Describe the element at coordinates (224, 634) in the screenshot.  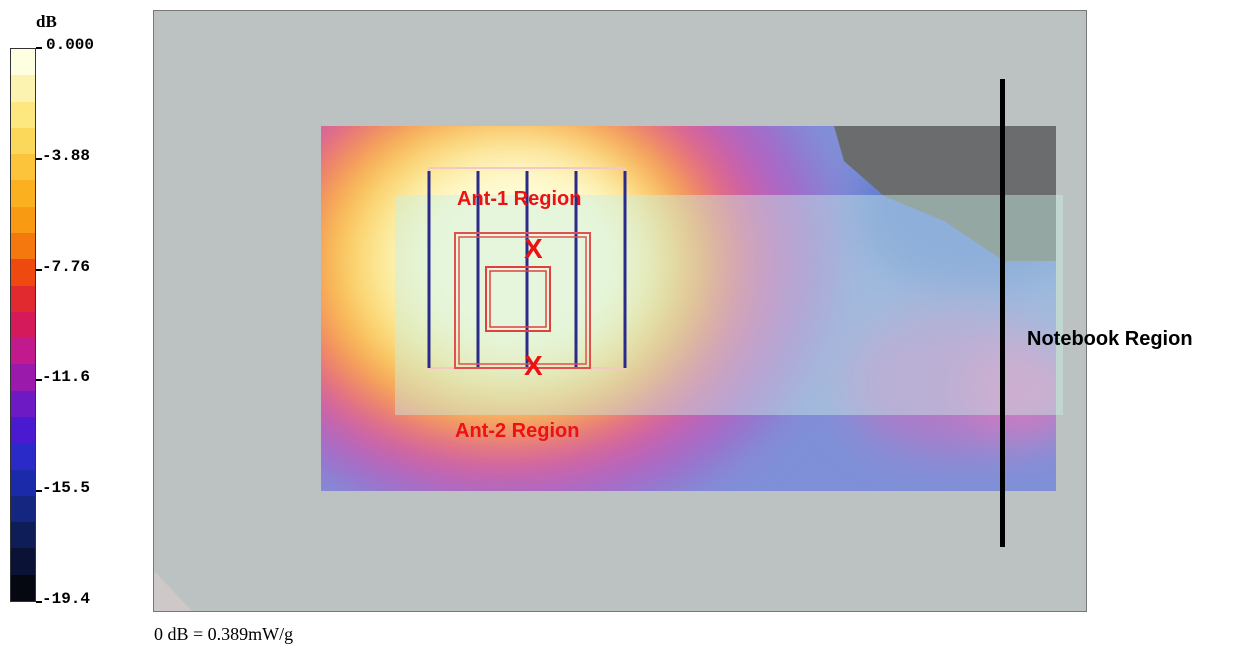
I see `reference-footnote: 0 dB = 0.389mW/g` at that location.